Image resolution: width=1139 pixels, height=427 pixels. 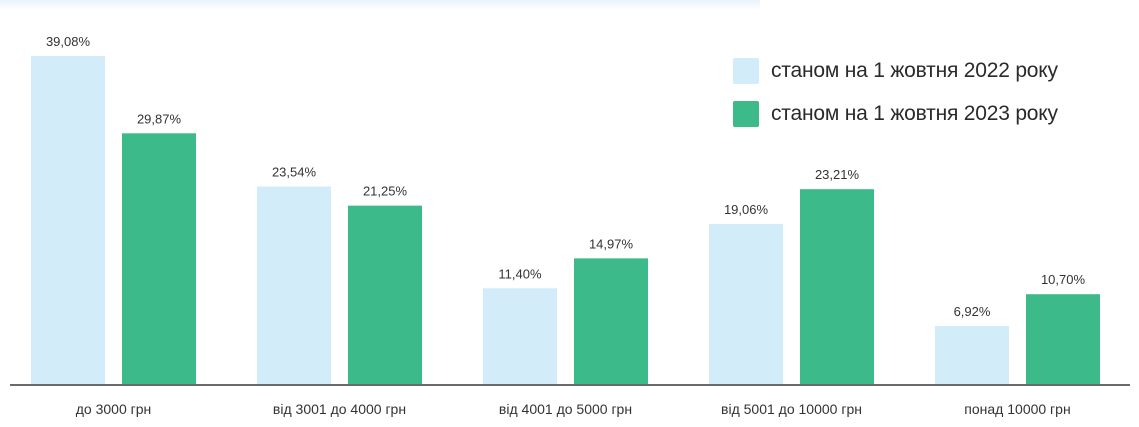 What do you see at coordinates (791, 409) in the screenshot?
I see `category-label-4: від 5001 до 10000 грн` at bounding box center [791, 409].